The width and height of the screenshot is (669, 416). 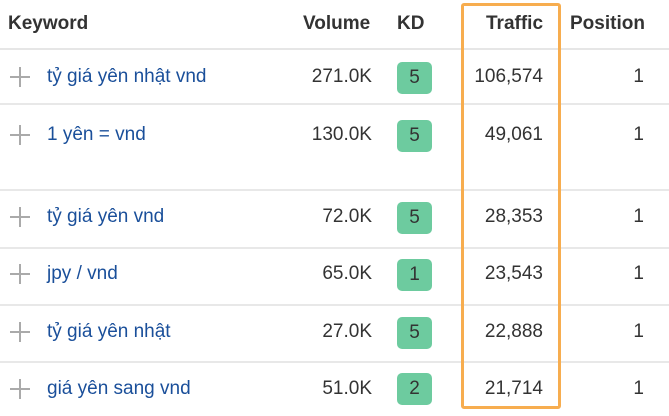 What do you see at coordinates (82, 273) in the screenshot?
I see `keyword-link: jpy / vnd` at bounding box center [82, 273].